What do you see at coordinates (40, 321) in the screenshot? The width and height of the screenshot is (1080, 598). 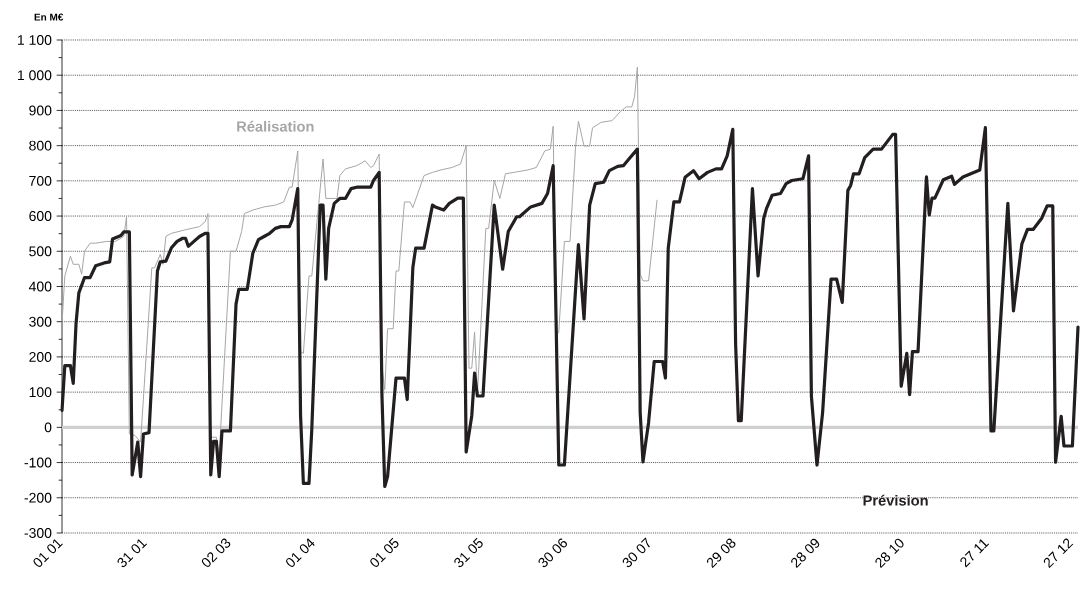 I see `y-tick-label: 300` at bounding box center [40, 321].